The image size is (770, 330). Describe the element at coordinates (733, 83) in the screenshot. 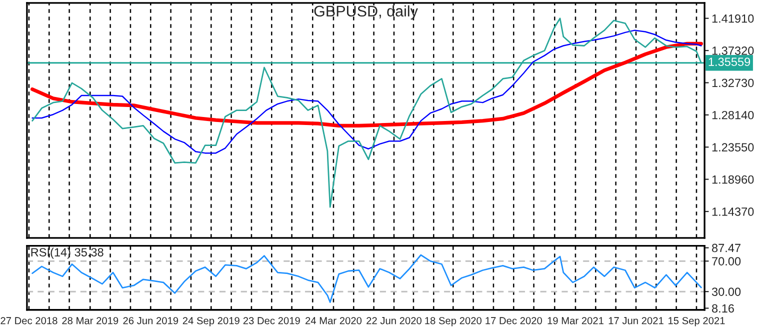

I see `y-tick-label: 1.32730` at that location.